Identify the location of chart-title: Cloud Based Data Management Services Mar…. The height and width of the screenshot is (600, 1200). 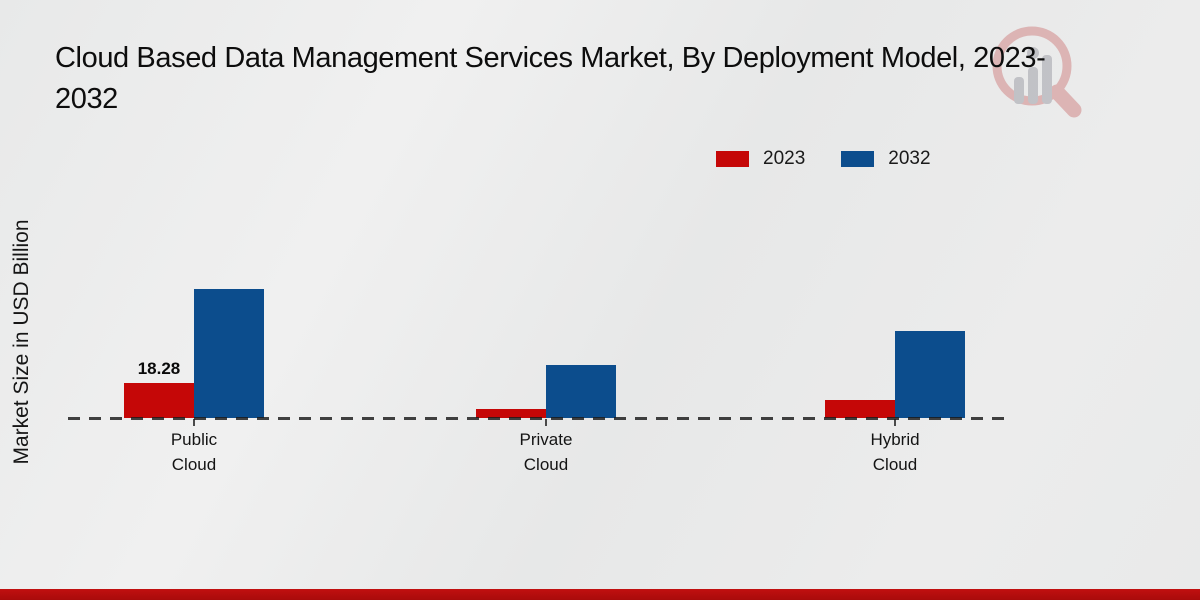
(550, 79).